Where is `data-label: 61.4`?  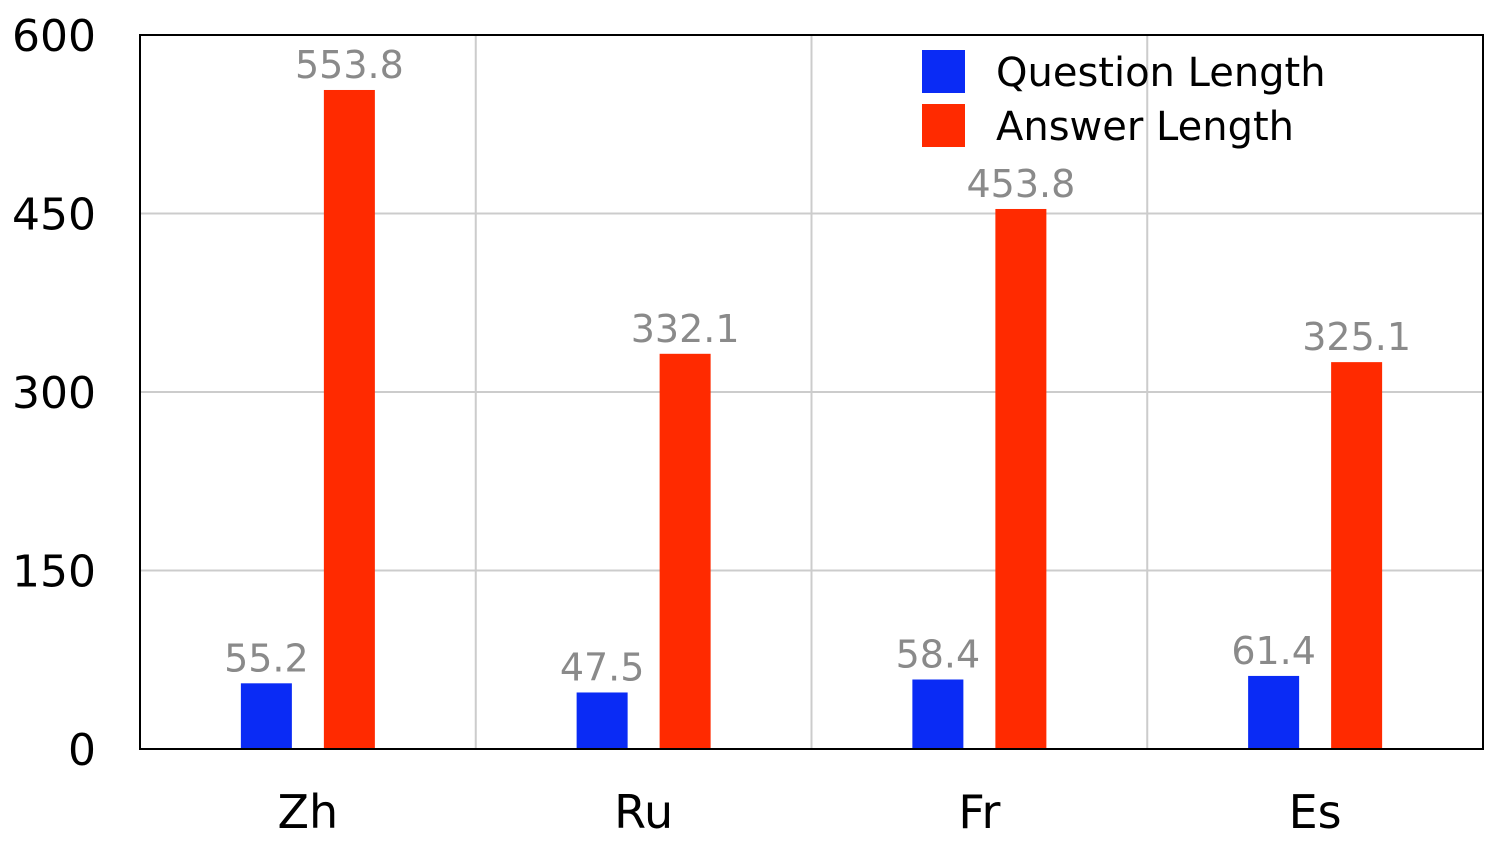
data-label: 61.4 is located at coordinates (1273, 651).